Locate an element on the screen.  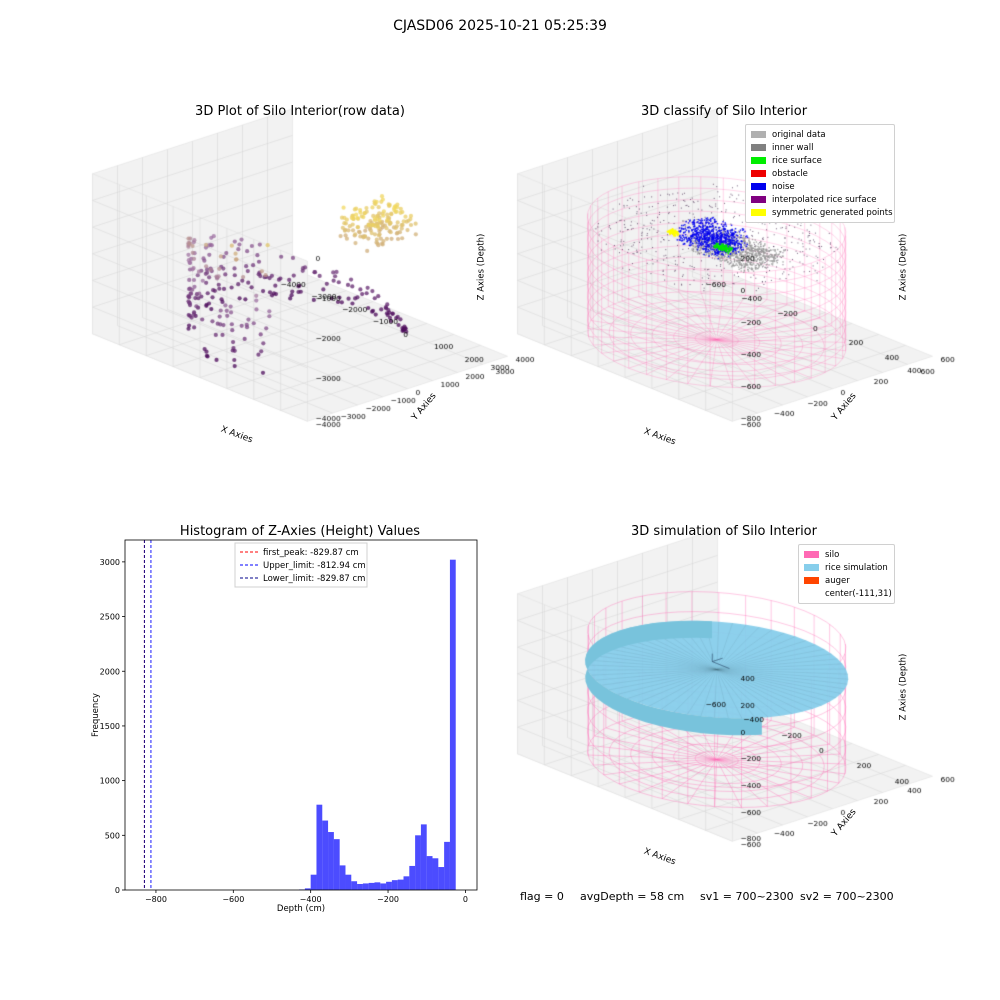
histogram-y-axis-label: Frequency is located at coordinates (96, 715).